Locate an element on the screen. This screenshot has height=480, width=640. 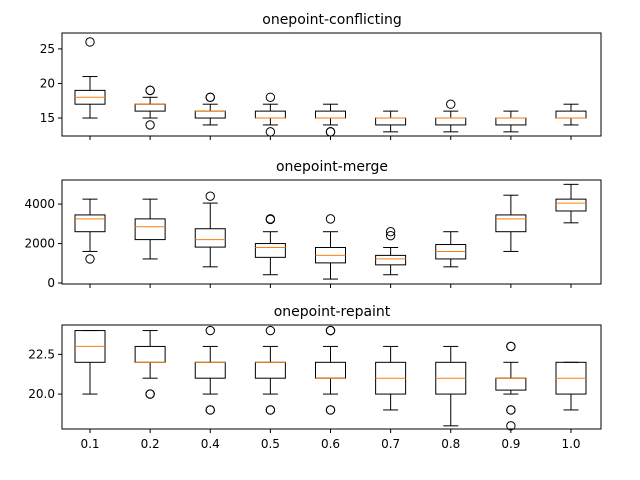
x-tick-label: 0.6 is located at coordinates (330, 444).